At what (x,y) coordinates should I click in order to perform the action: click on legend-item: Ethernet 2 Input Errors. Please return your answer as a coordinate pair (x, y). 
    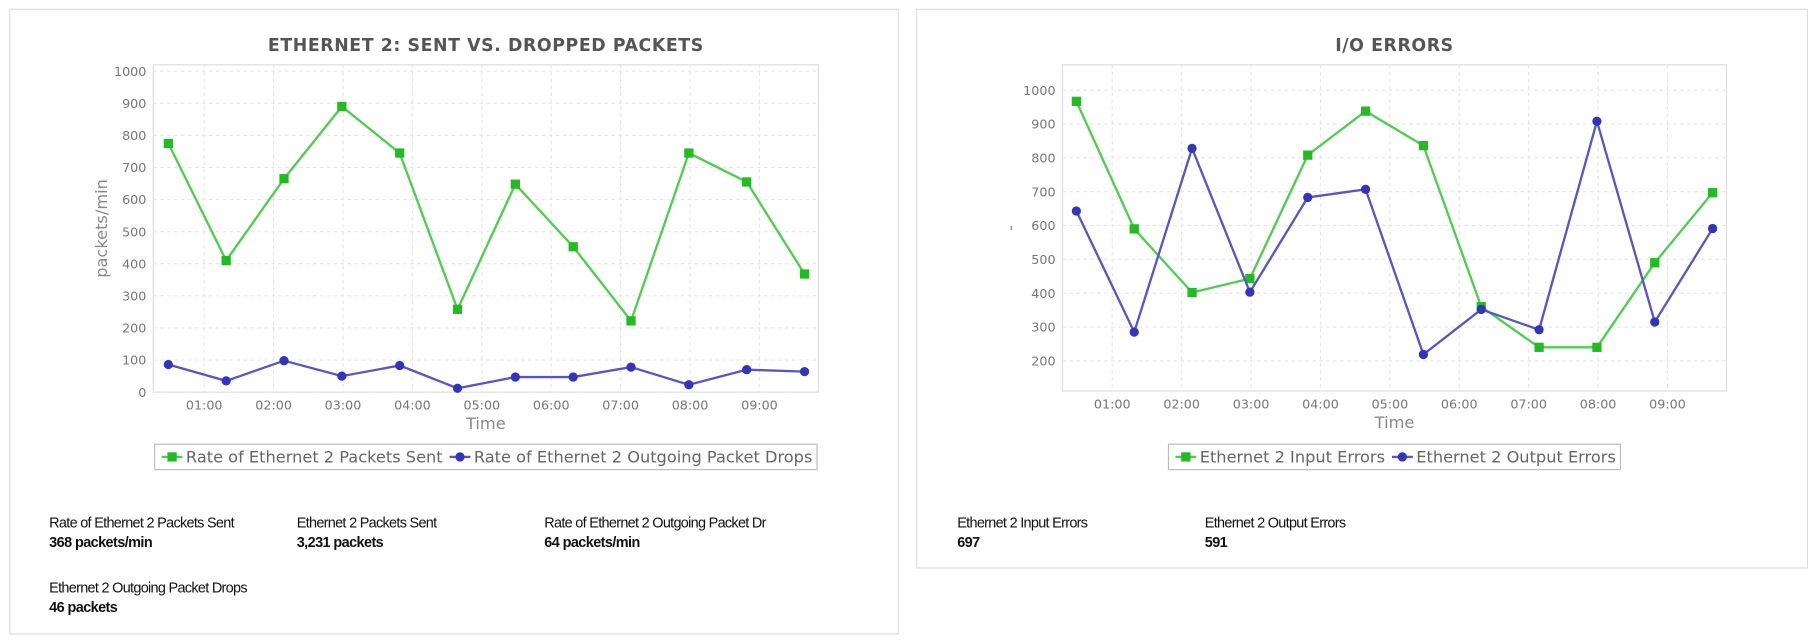
    Looking at the image, I should click on (1280, 457).